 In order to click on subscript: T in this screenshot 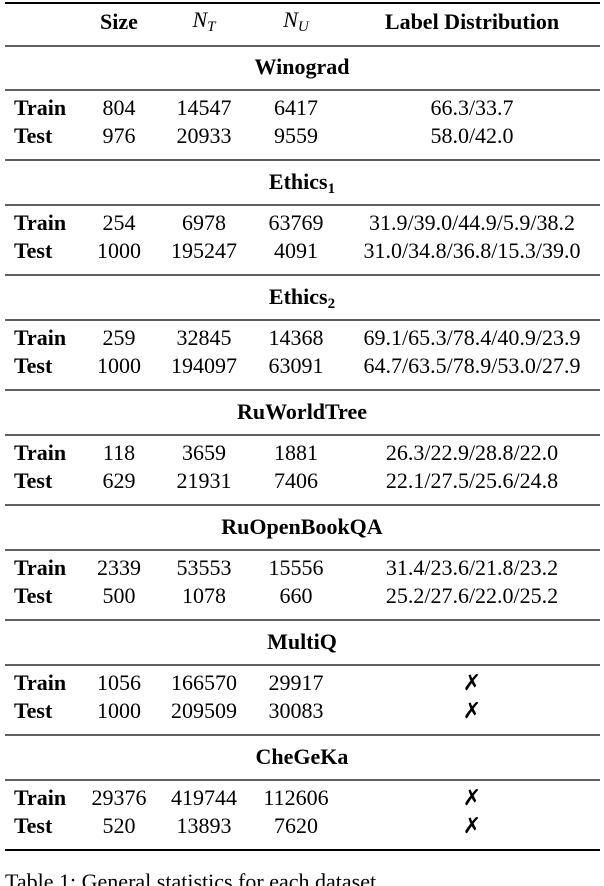, I will do `click(212, 27)`.